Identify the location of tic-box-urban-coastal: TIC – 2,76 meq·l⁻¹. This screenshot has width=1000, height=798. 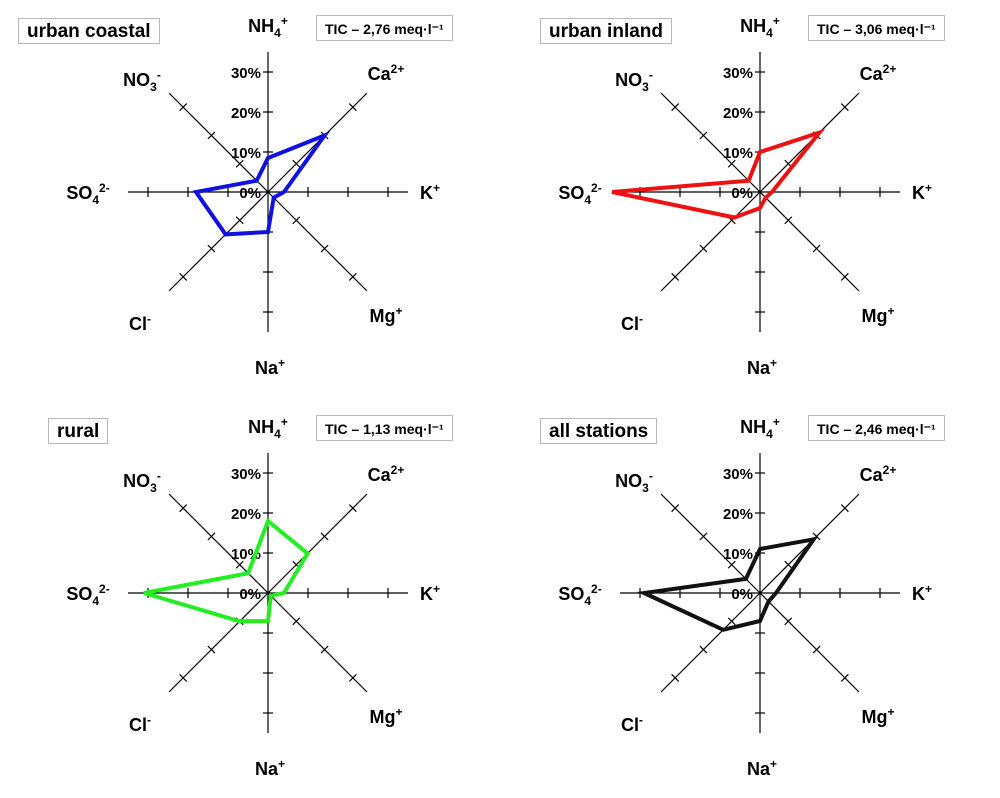
(384, 28).